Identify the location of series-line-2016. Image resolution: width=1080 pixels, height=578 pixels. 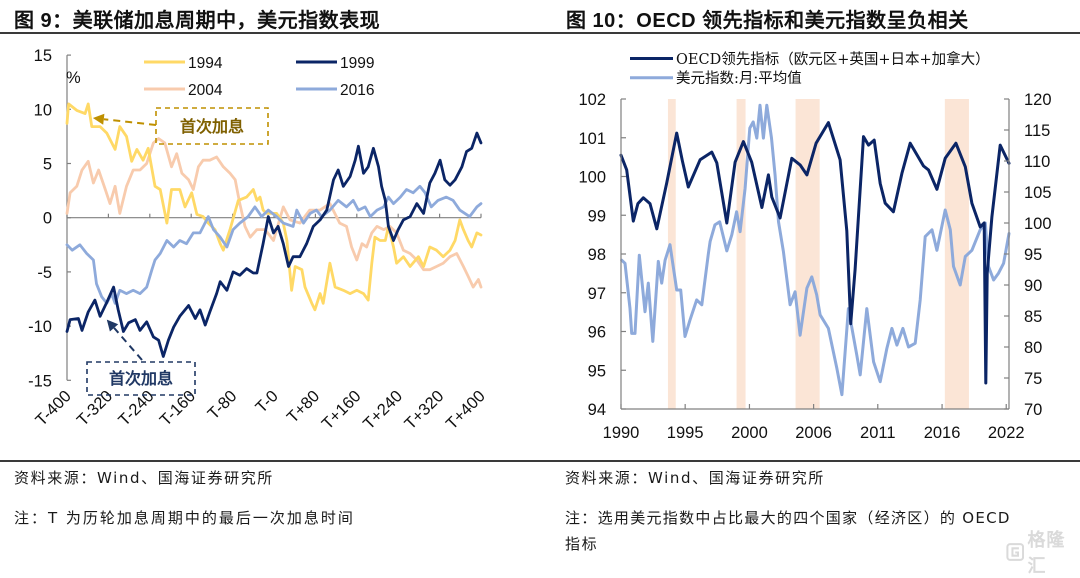
(274, 244).